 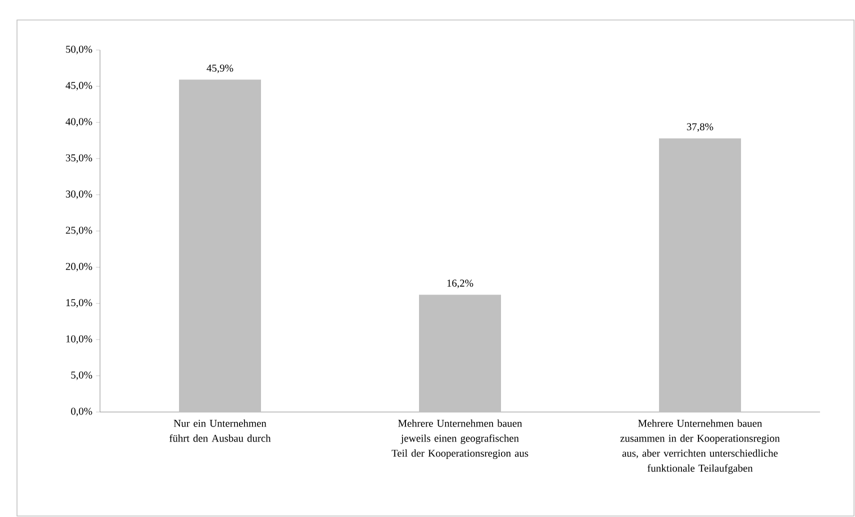 What do you see at coordinates (81, 376) in the screenshot?
I see `y-tick-label: 5,0%` at bounding box center [81, 376].